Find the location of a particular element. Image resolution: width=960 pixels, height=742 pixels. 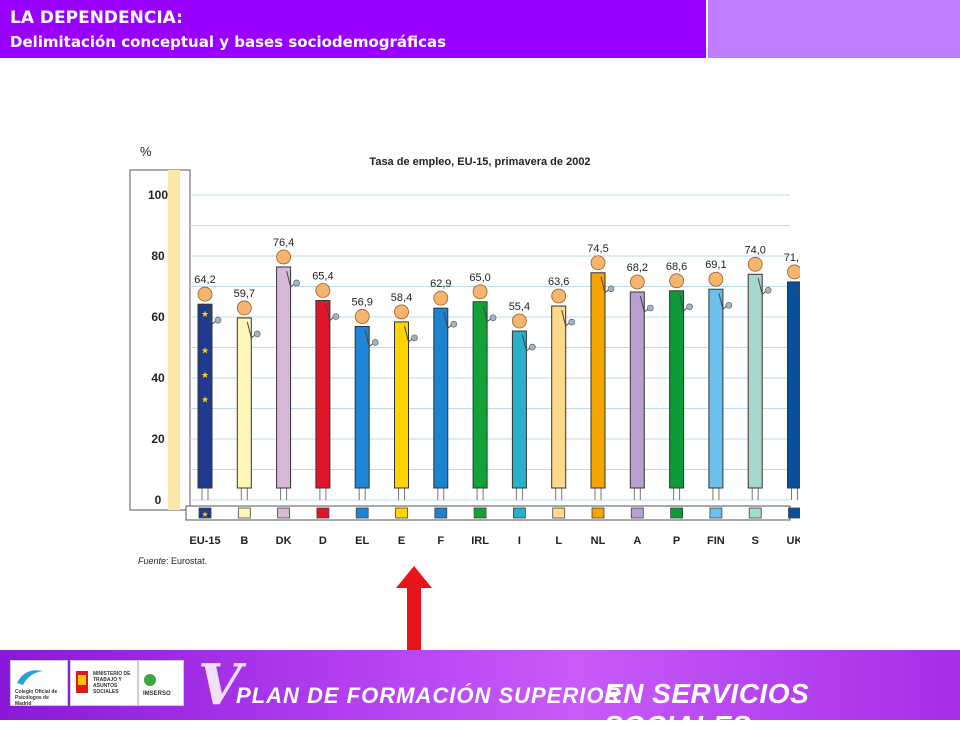

page-title: LA DEPENDENCIA: is located at coordinates (96, 18).